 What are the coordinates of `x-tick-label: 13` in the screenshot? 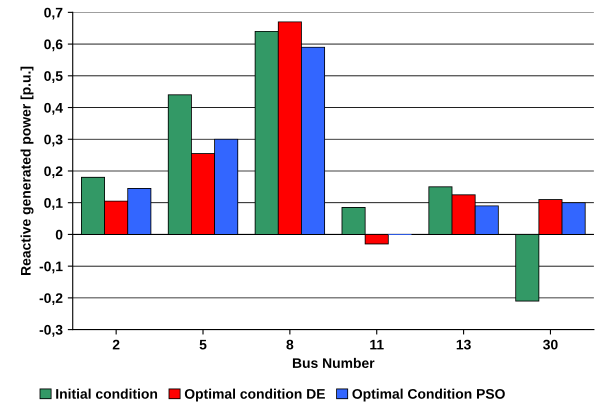 It's located at (463, 345).